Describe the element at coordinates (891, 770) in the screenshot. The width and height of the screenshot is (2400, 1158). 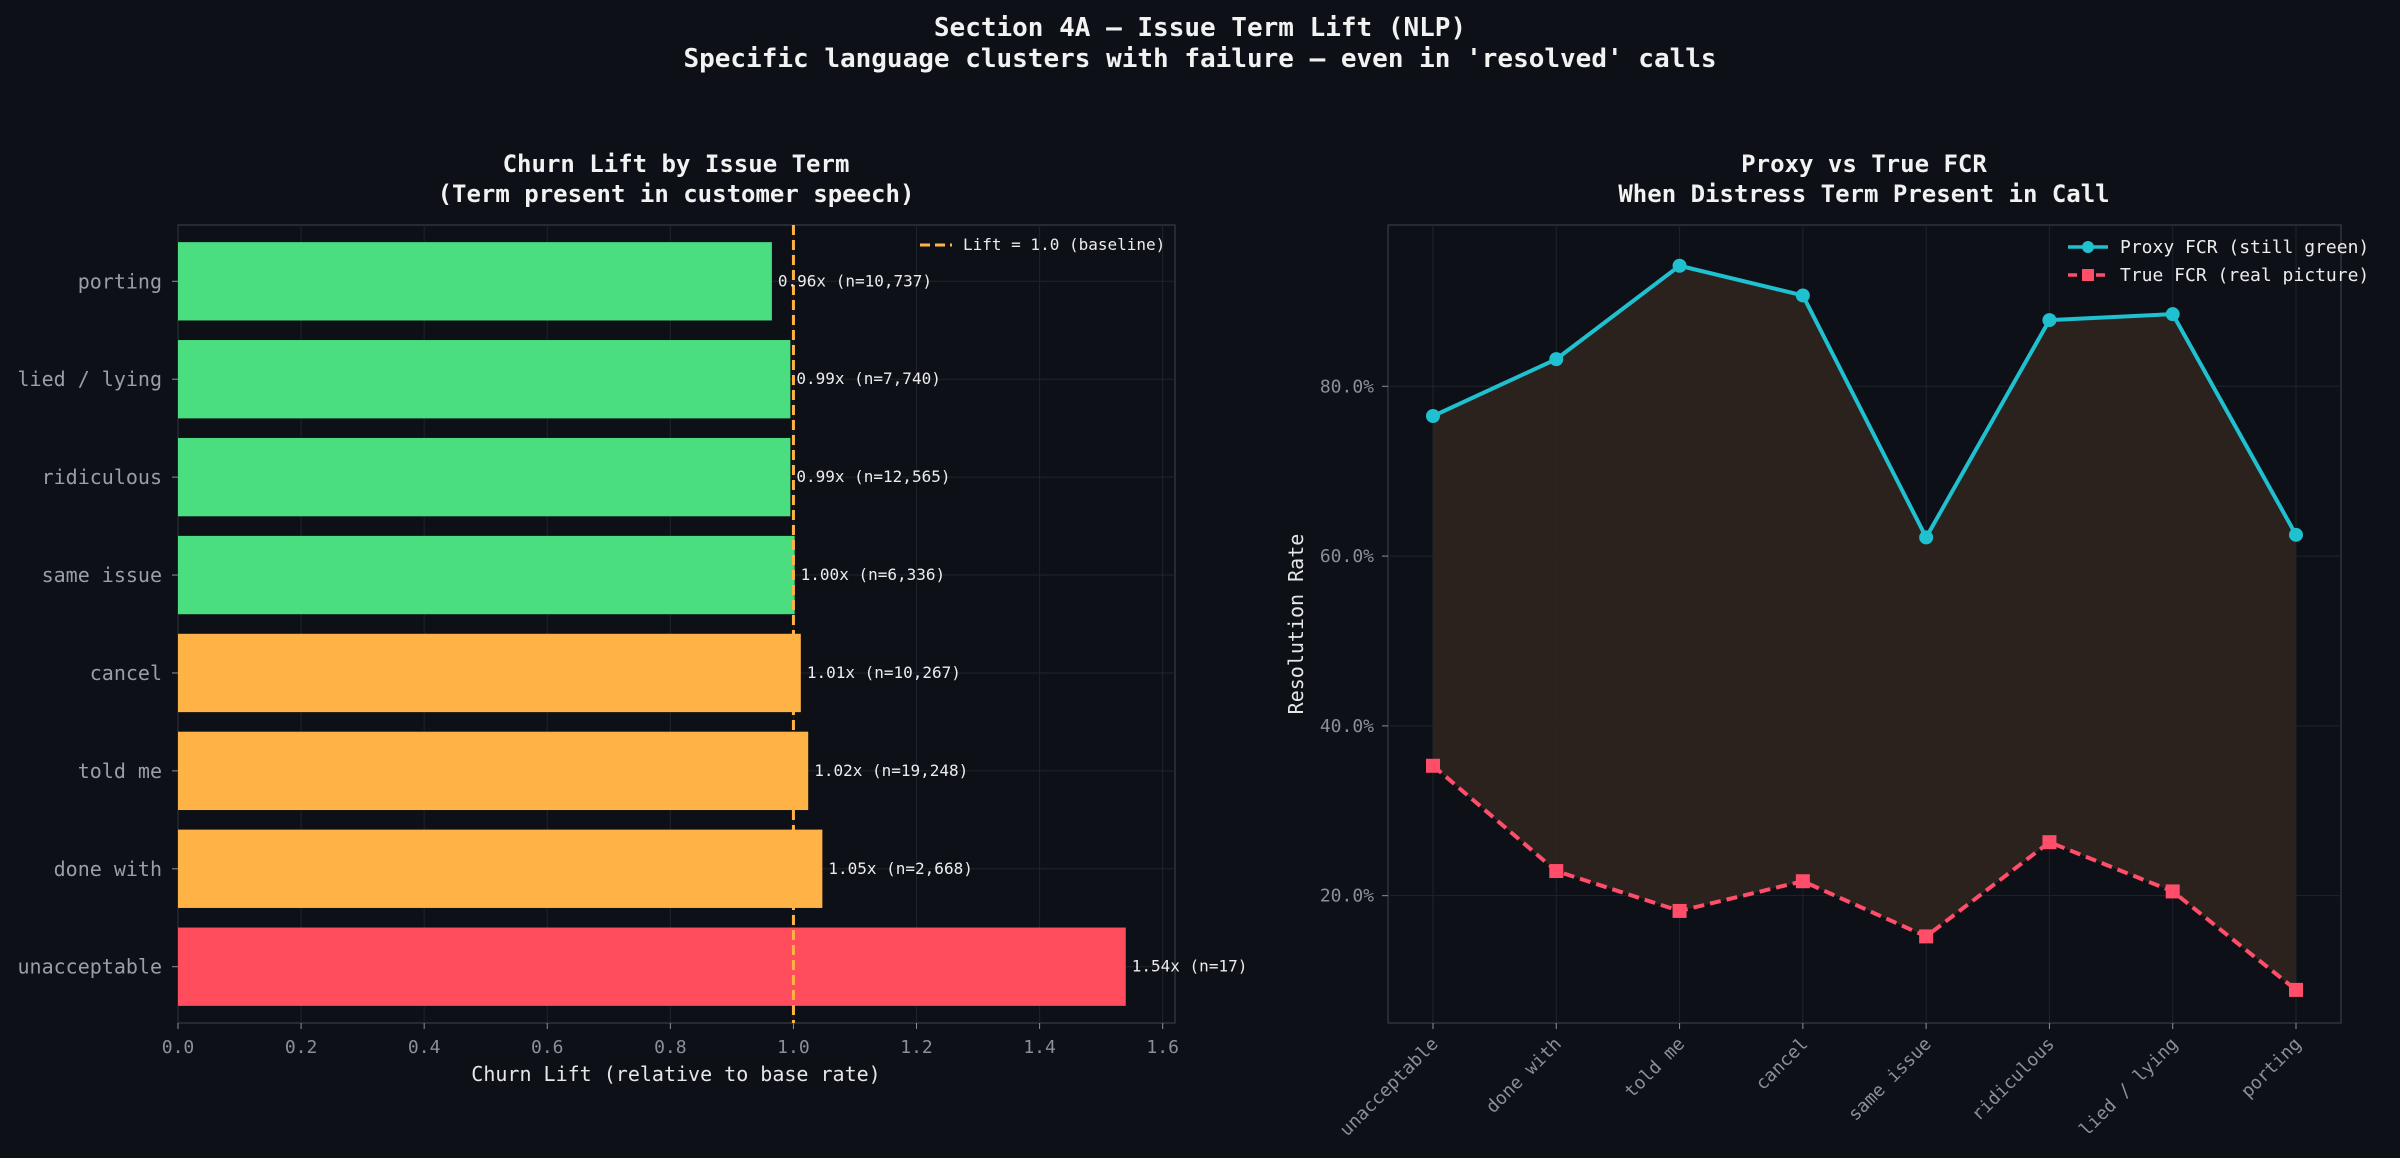
I see `bar-value-label: 1.02x (n=19,248)` at that location.